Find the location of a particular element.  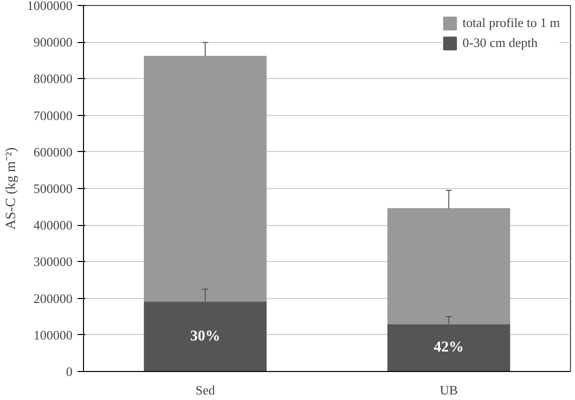

annotation: 30% is located at coordinates (205, 336).